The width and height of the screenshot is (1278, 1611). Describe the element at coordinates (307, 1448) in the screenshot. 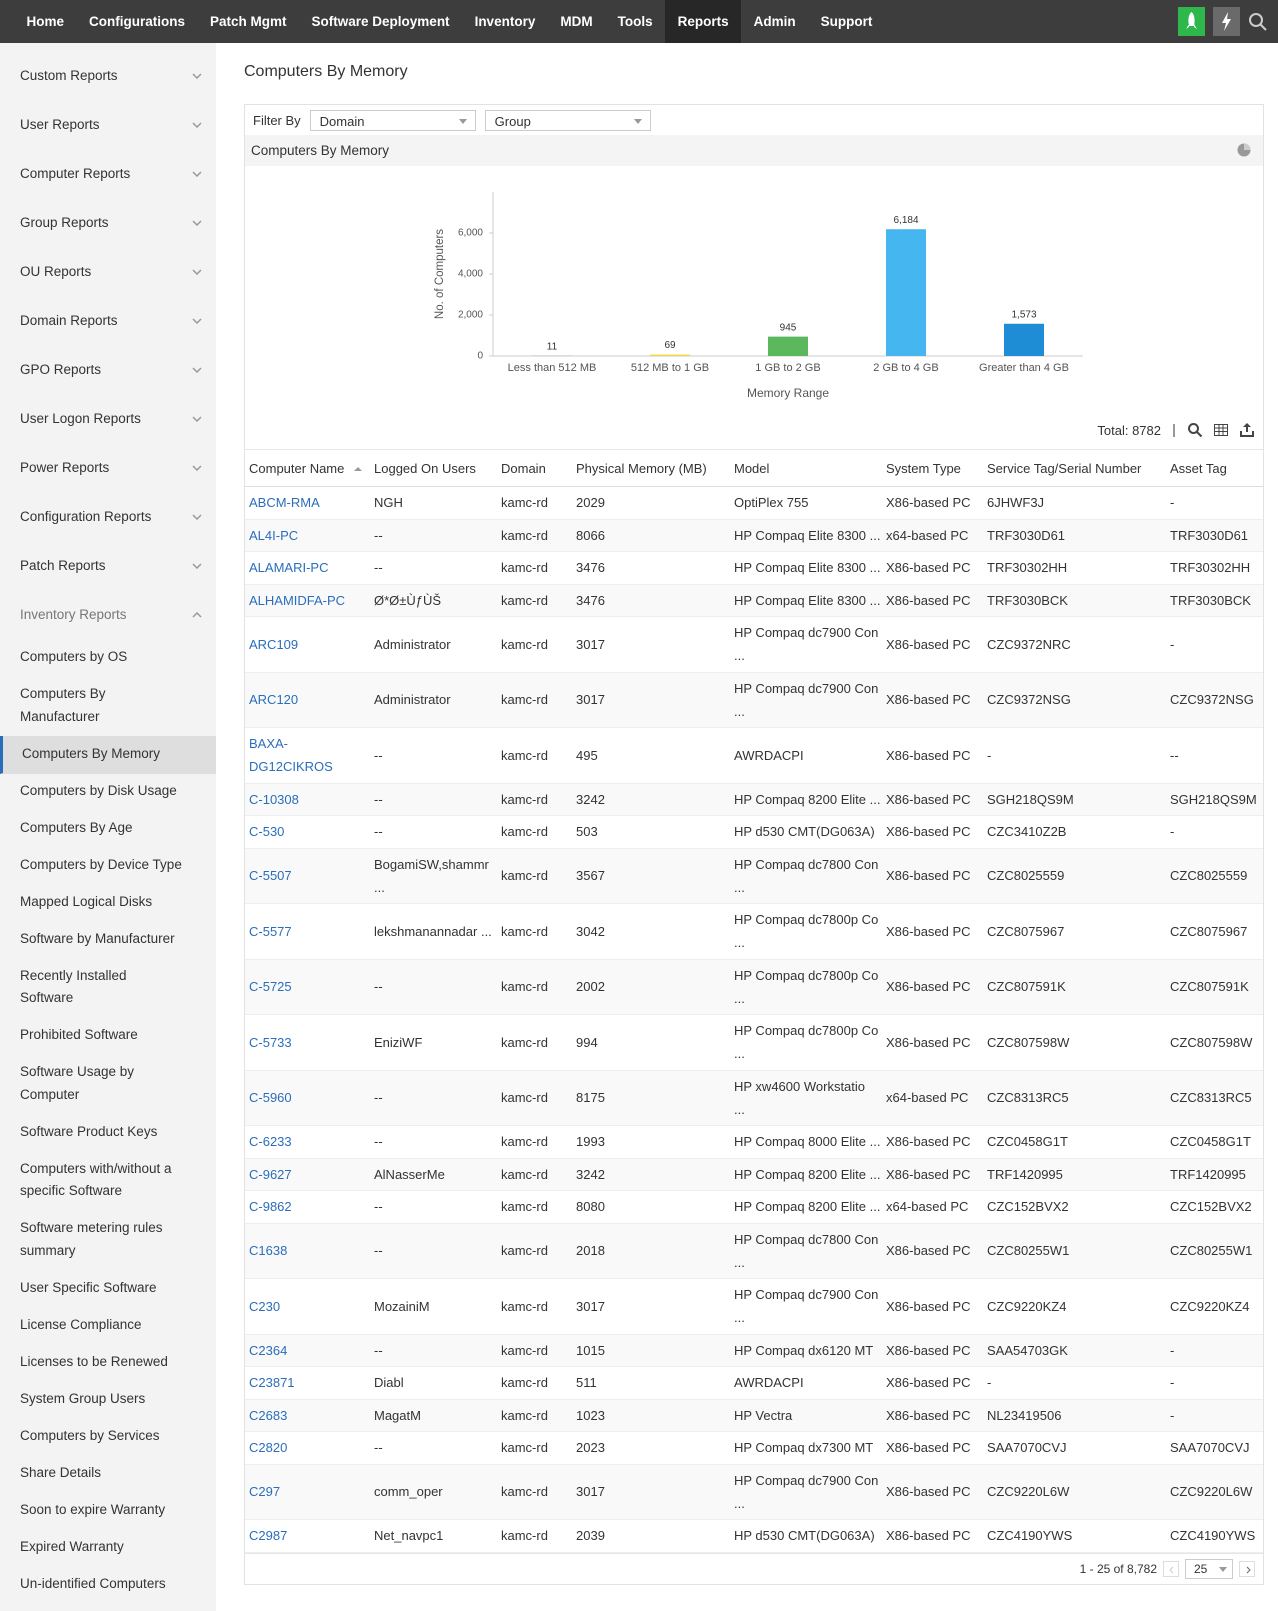

I see `computer-link: C2820` at that location.